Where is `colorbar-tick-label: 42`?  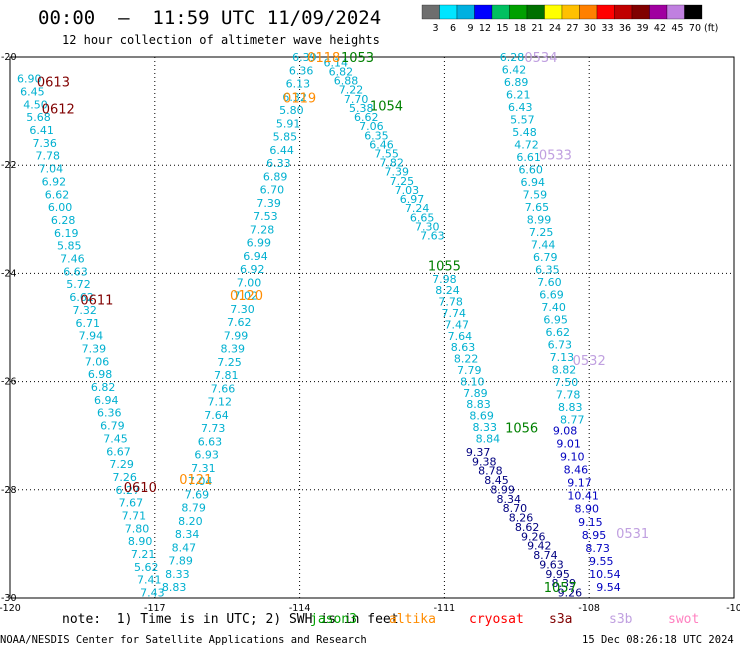
colorbar-tick-label: 42 is located at coordinates (660, 28).